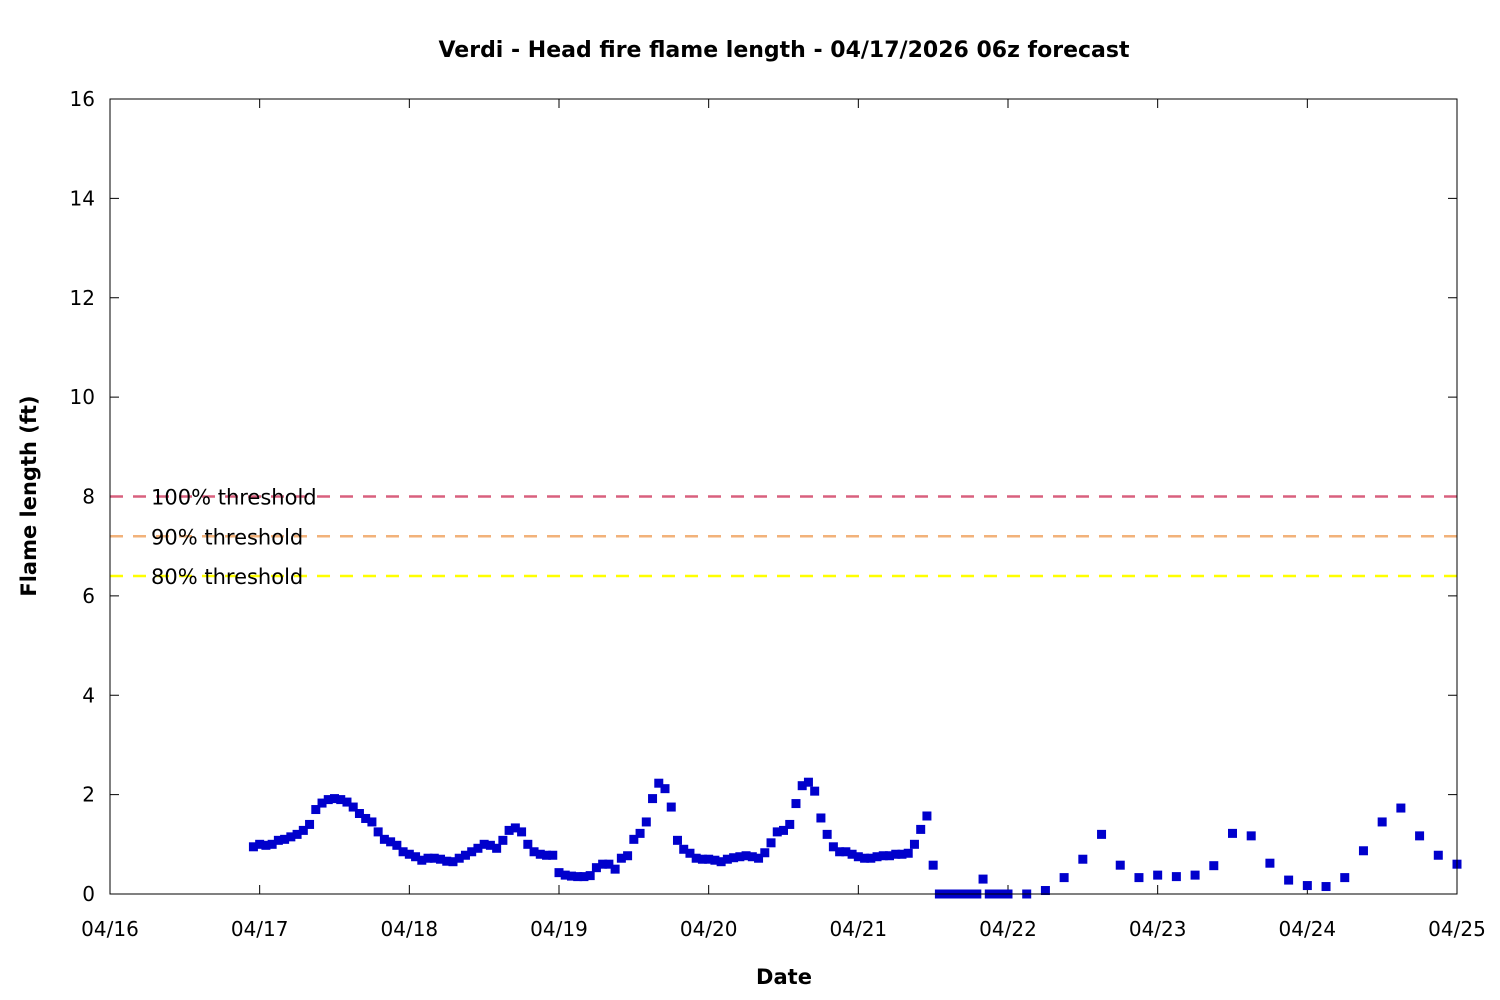 This screenshot has width=1500, height=1000. What do you see at coordinates (784, 977) in the screenshot?
I see `x-axis-title: Date` at bounding box center [784, 977].